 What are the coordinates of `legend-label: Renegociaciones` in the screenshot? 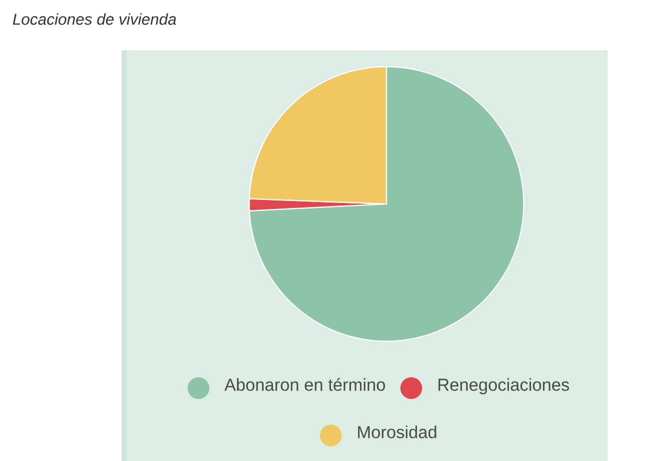 It's located at (504, 386).